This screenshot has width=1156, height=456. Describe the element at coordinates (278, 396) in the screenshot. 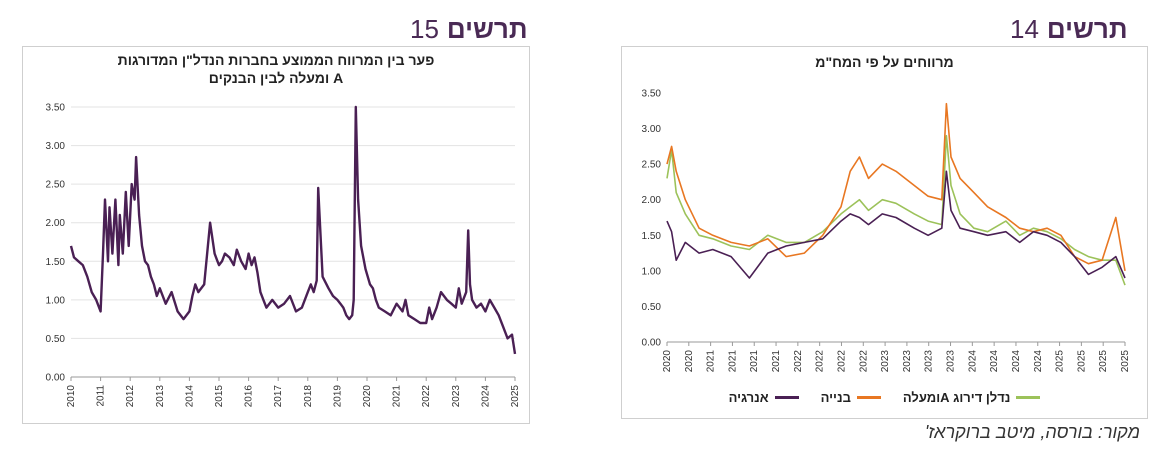

I see `x-tick-label: 2017` at that location.